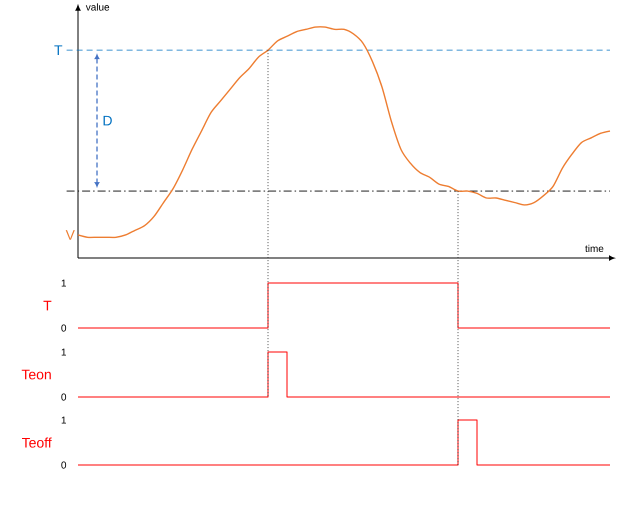  I want to click on annotation: V, so click(70, 235).